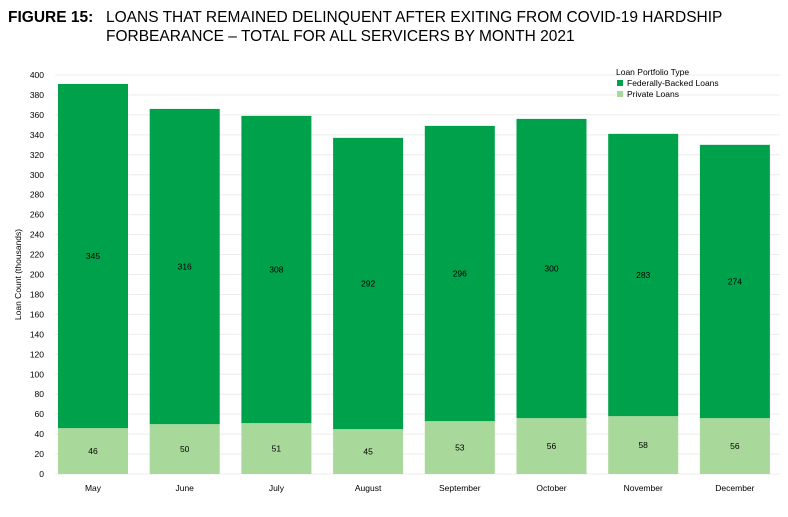  Describe the element at coordinates (37, 215) in the screenshot. I see `y-tick-label: 260` at that location.